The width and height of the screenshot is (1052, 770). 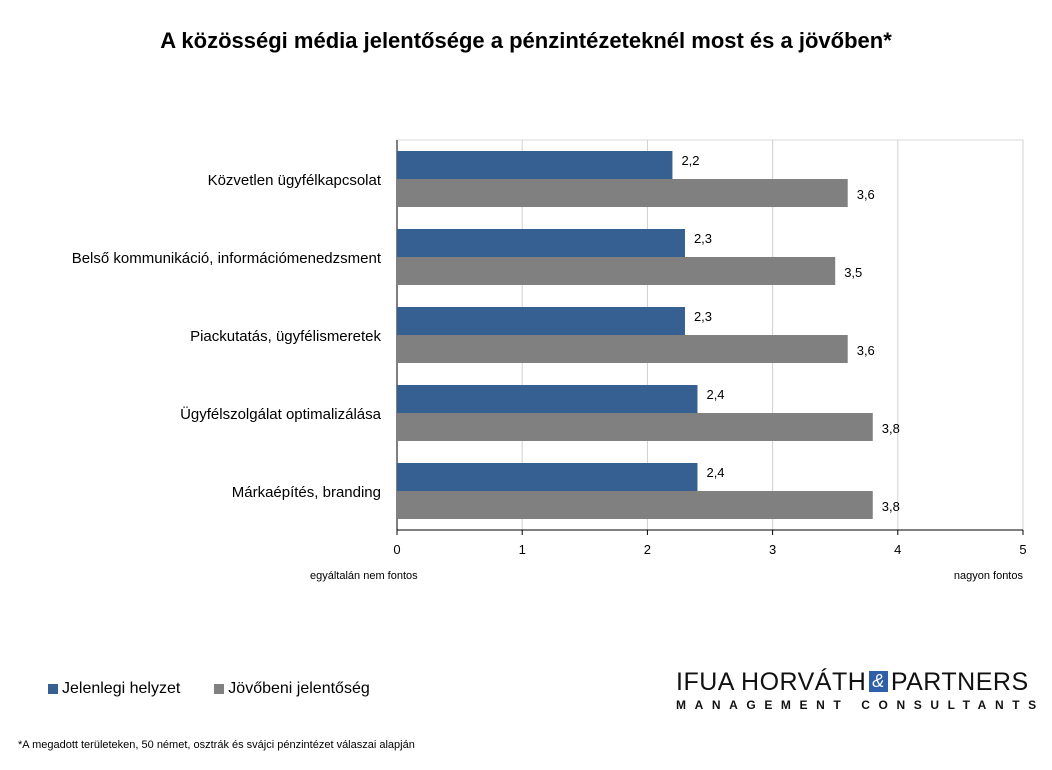 I want to click on legend-swatch-future, so click(x=219, y=689).